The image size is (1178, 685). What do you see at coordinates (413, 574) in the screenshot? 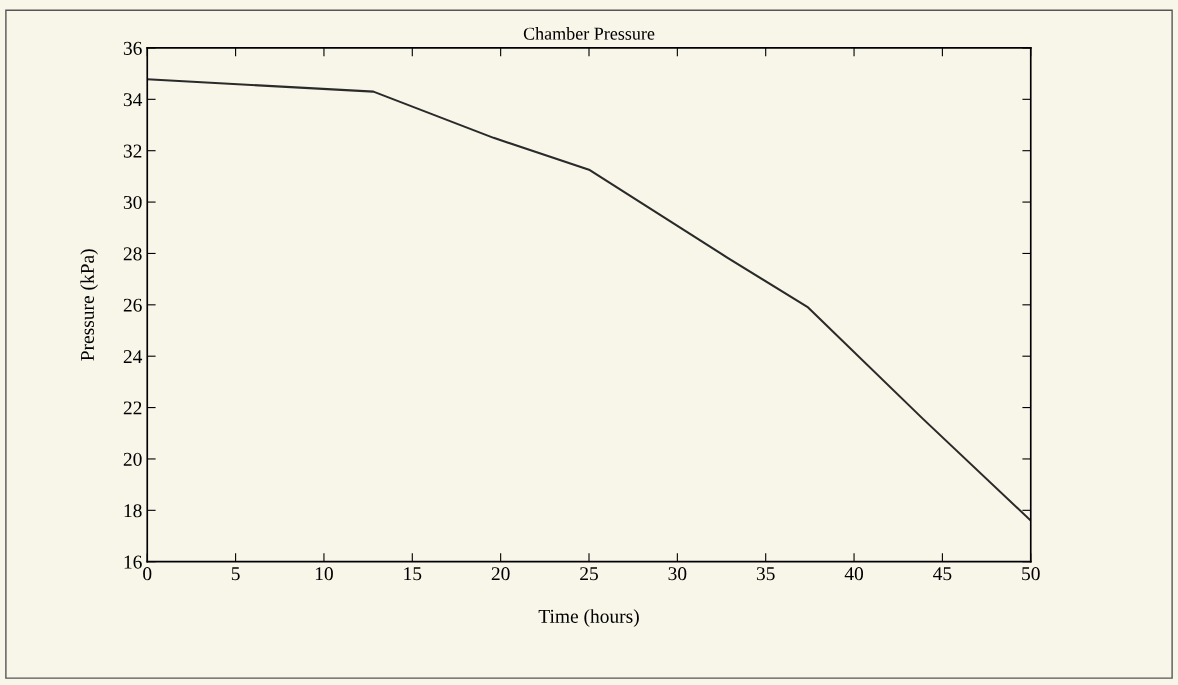
I see `x-tick-label: 15` at bounding box center [413, 574].